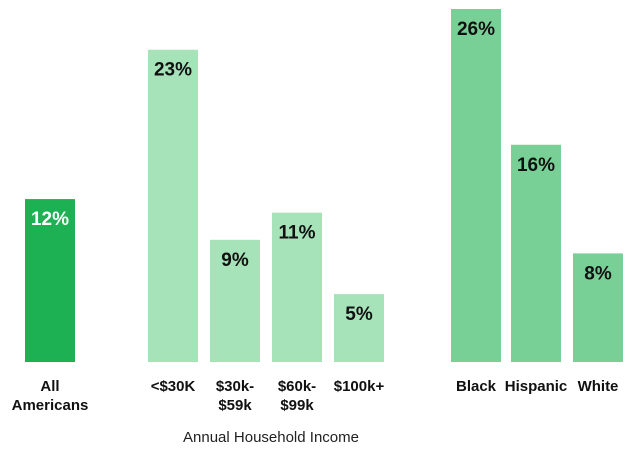 The height and width of the screenshot is (457, 640). What do you see at coordinates (50, 219) in the screenshot?
I see `bar-value-label-0: 12%` at bounding box center [50, 219].